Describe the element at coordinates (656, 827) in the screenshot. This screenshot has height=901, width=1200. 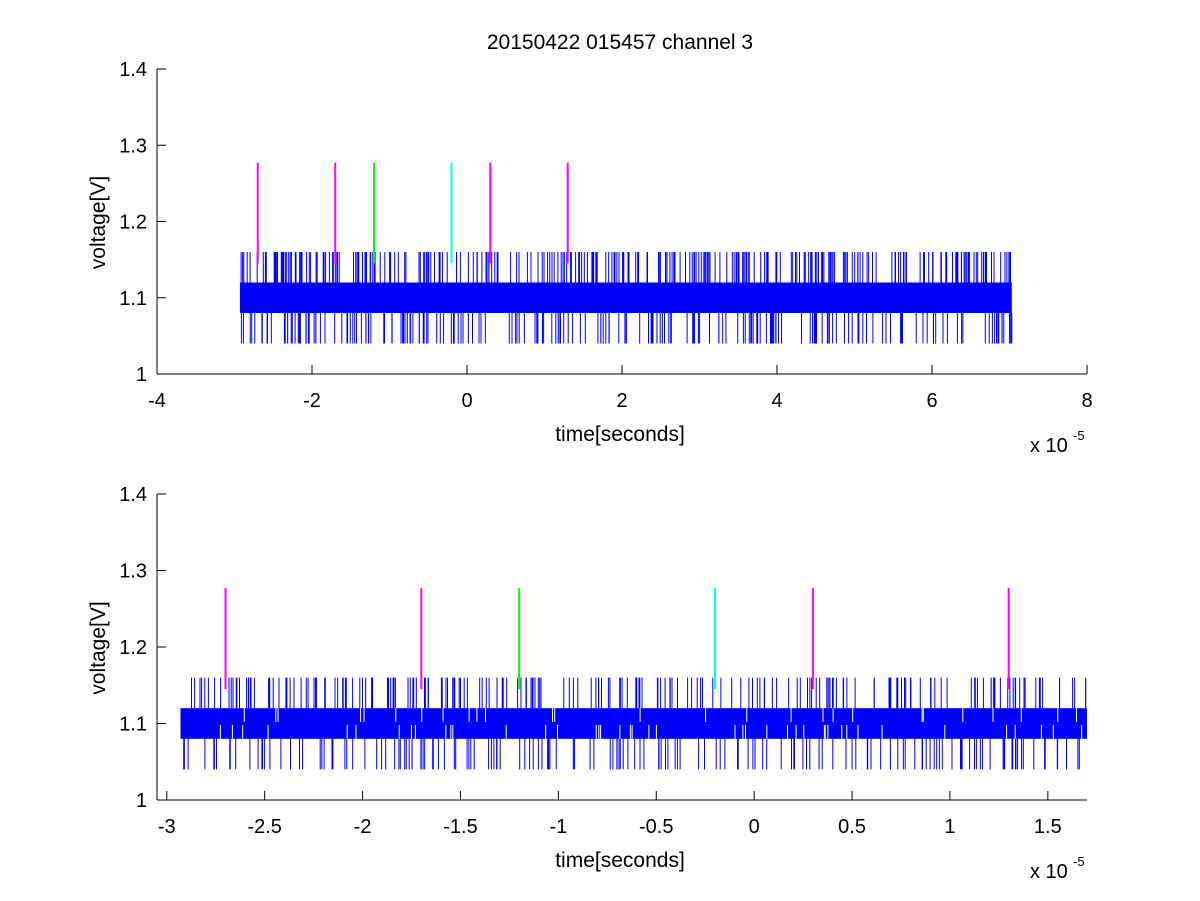
I see `x-tick-label: -0.5` at that location.